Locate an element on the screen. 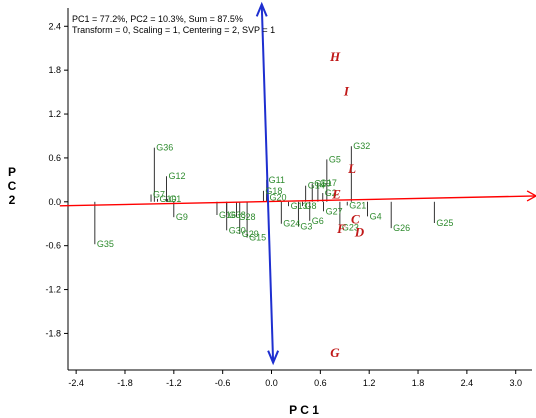 Image resolution: width=536 pixels, height=418 pixels. environment-label: F is located at coordinates (341, 228).